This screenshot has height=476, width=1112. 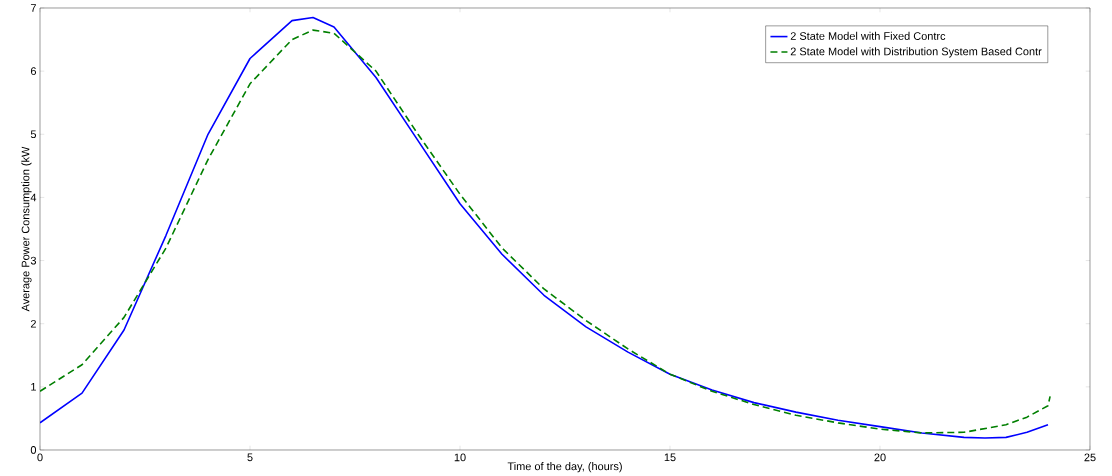 What do you see at coordinates (33, 134) in the screenshot?
I see `y-tick-label: 5` at bounding box center [33, 134].